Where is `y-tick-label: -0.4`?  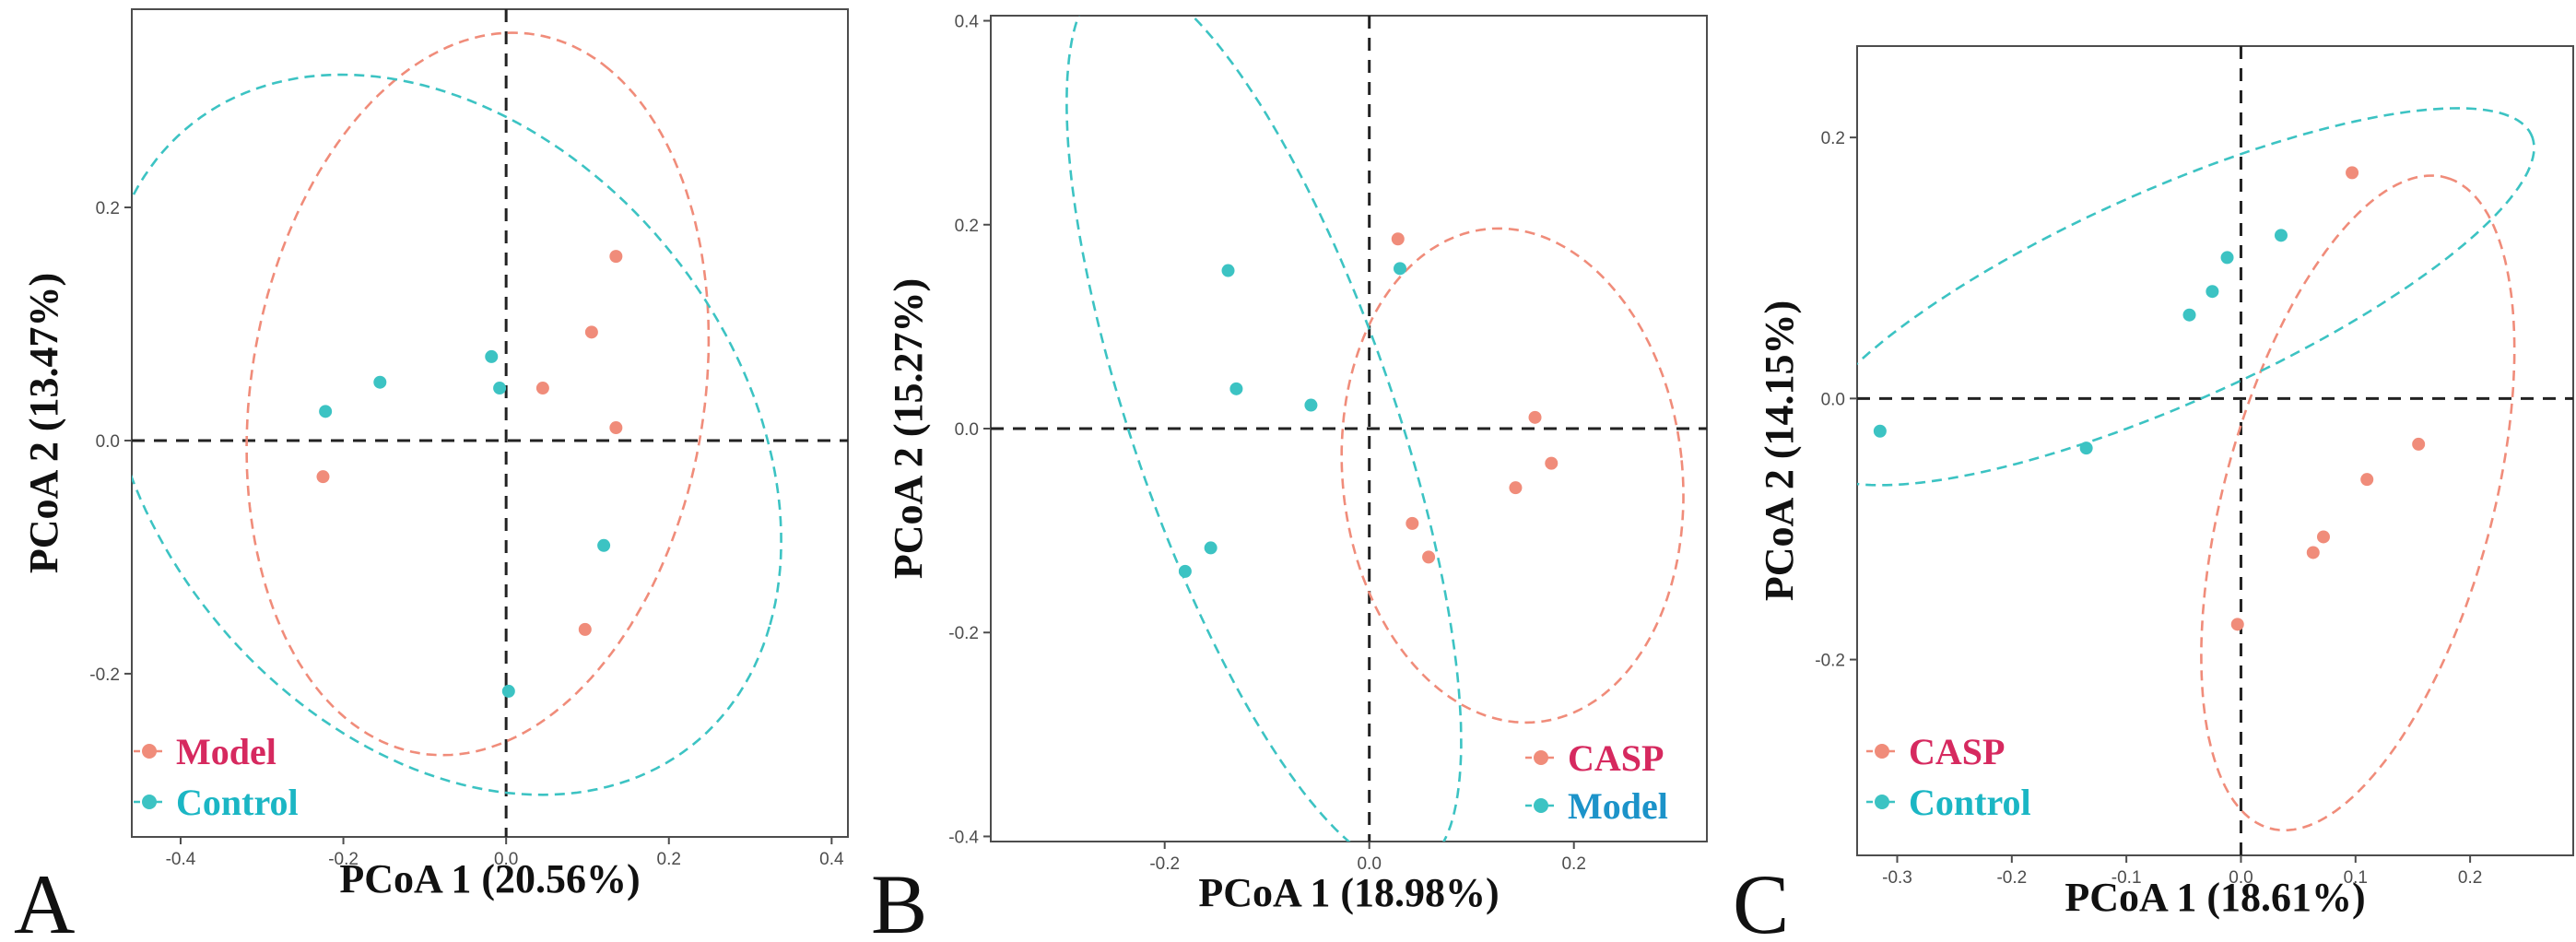
y-tick-label: -0.4 is located at coordinates (964, 837).